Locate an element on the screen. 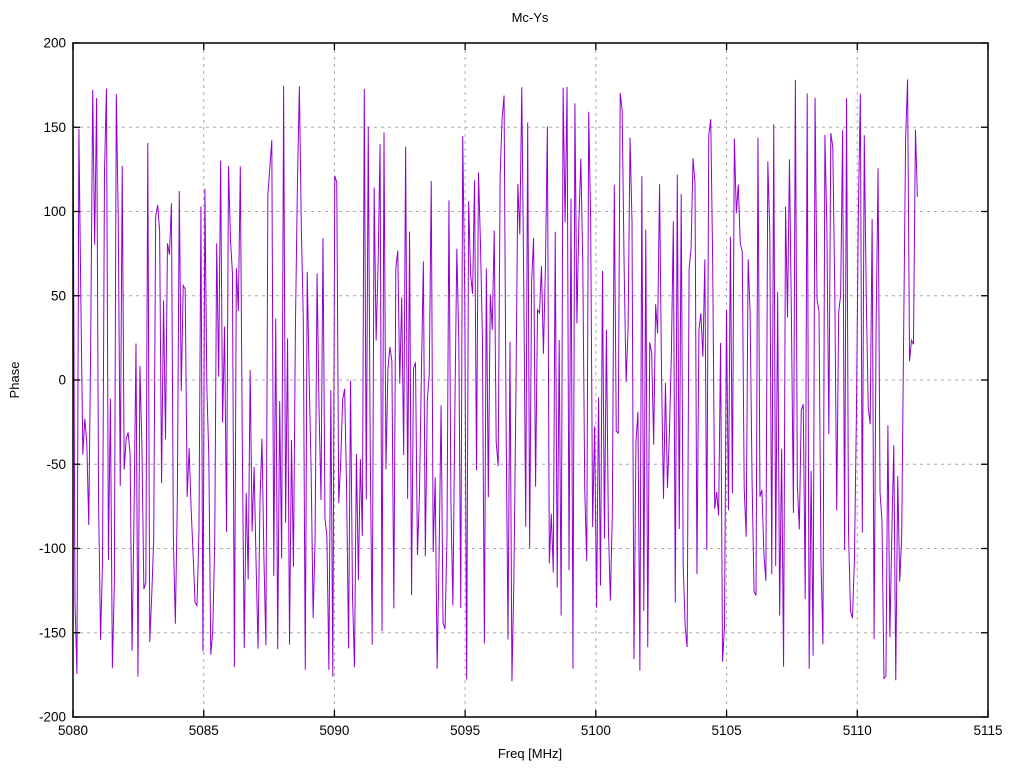 Image resolution: width=1024 pixels, height=768 pixels. y-tick-label: 0 is located at coordinates (62, 380).